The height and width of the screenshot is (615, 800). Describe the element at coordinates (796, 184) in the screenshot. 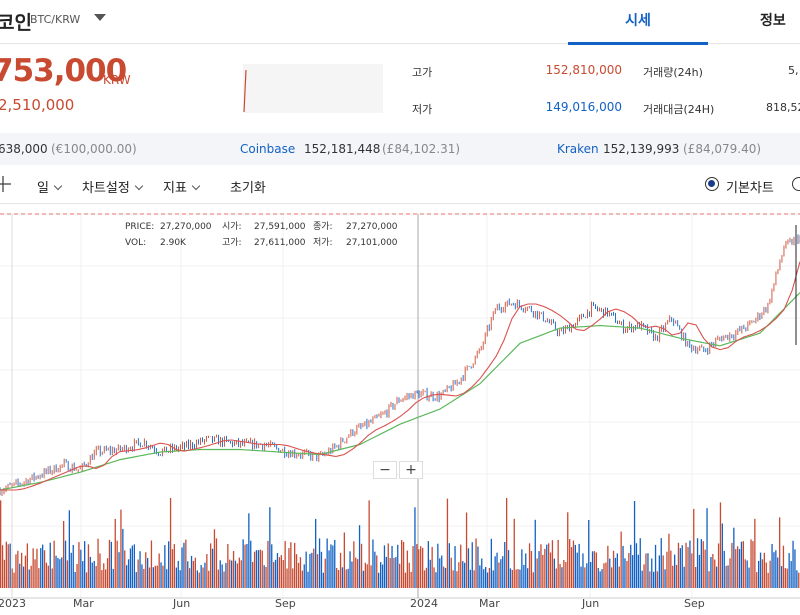

I see `other-chart-radio` at that location.